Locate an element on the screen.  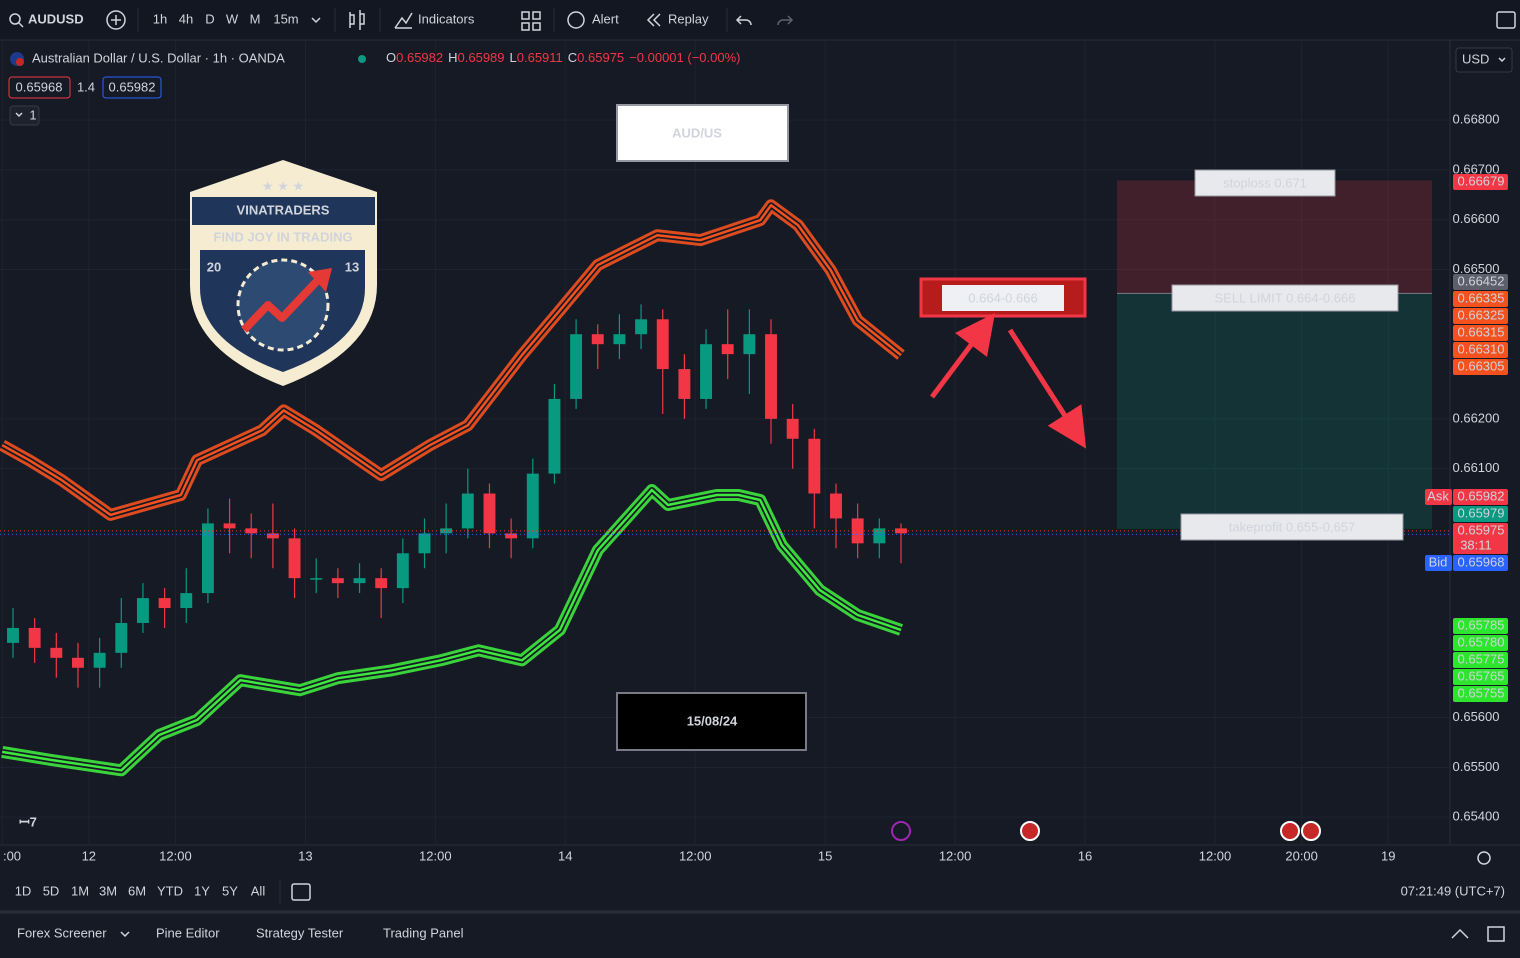
price-tag-label: 0.65780 is located at coordinates (1481, 641).